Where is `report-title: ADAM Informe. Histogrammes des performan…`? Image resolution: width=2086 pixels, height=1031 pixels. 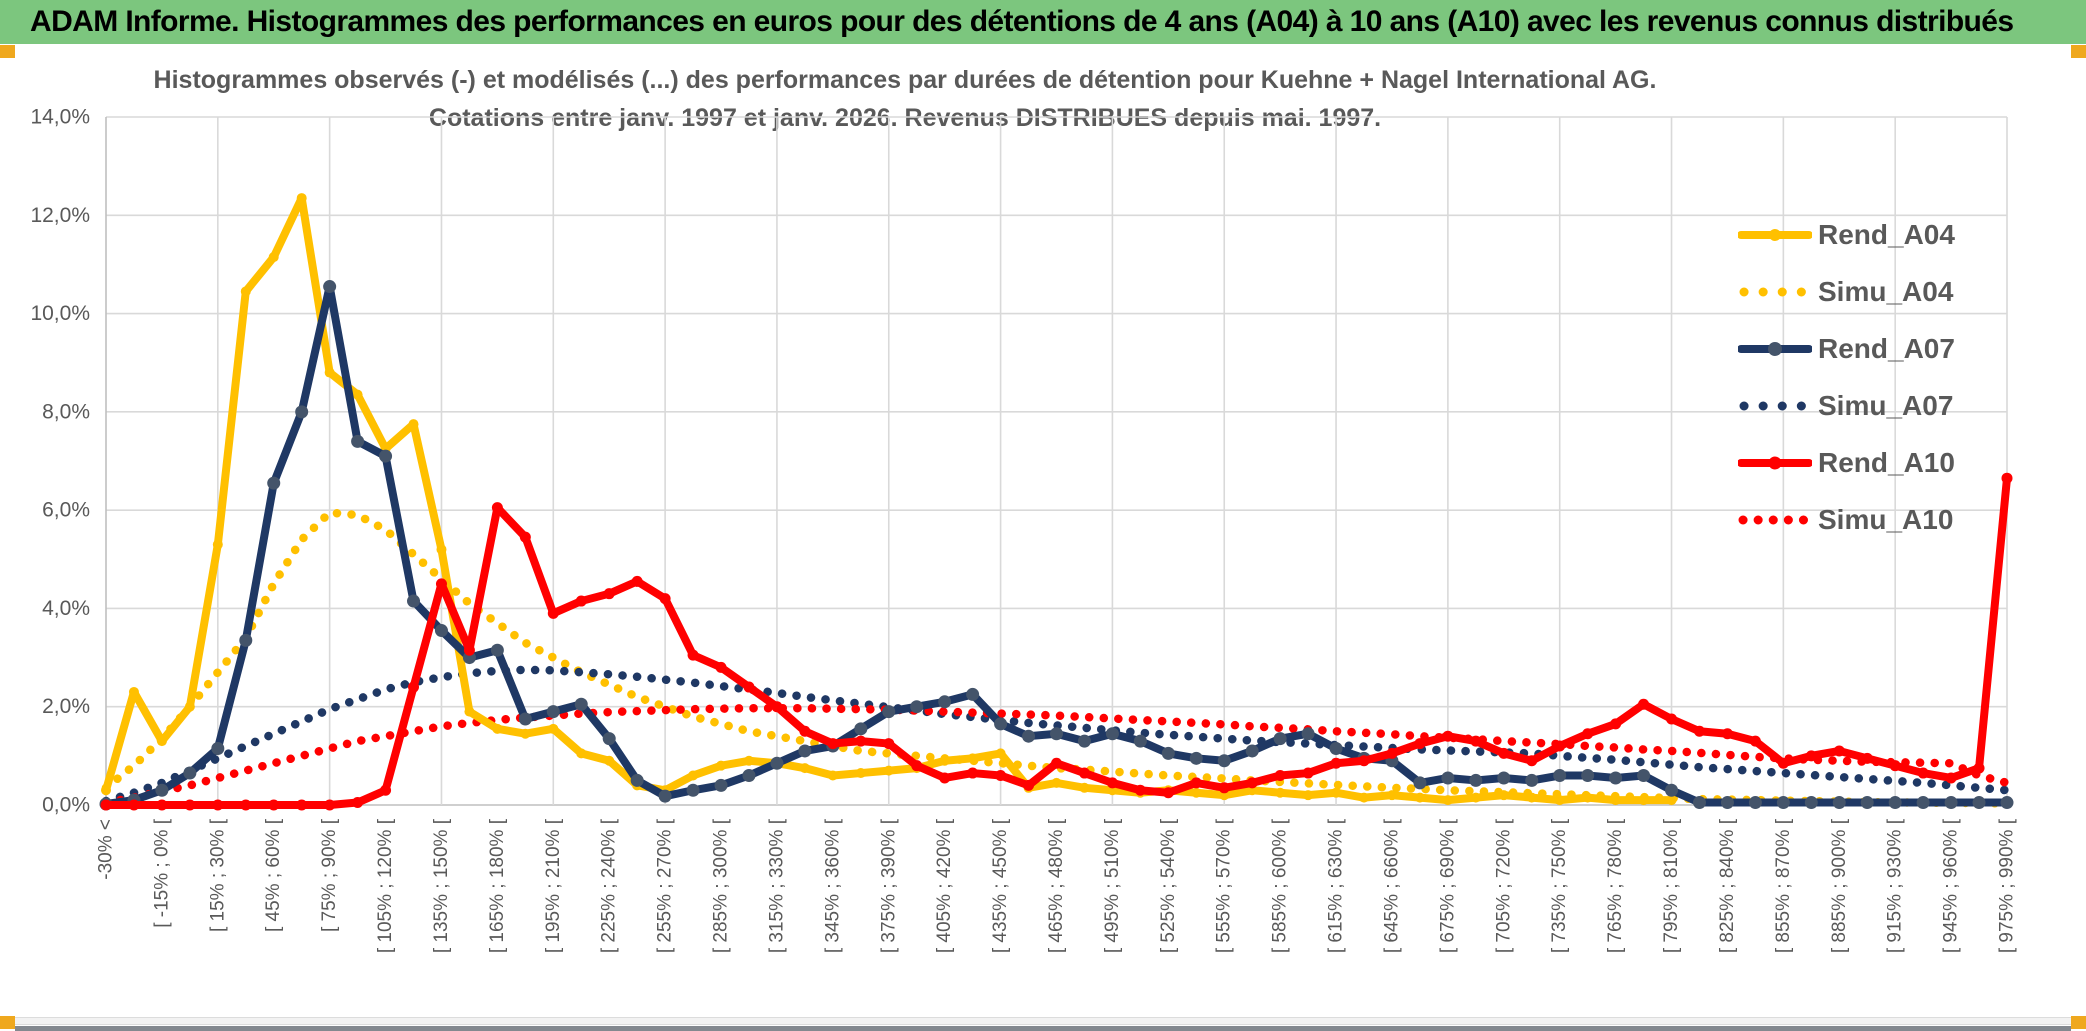 report-title: ADAM Informe. Histogrammes des performan… is located at coordinates (1022, 21).